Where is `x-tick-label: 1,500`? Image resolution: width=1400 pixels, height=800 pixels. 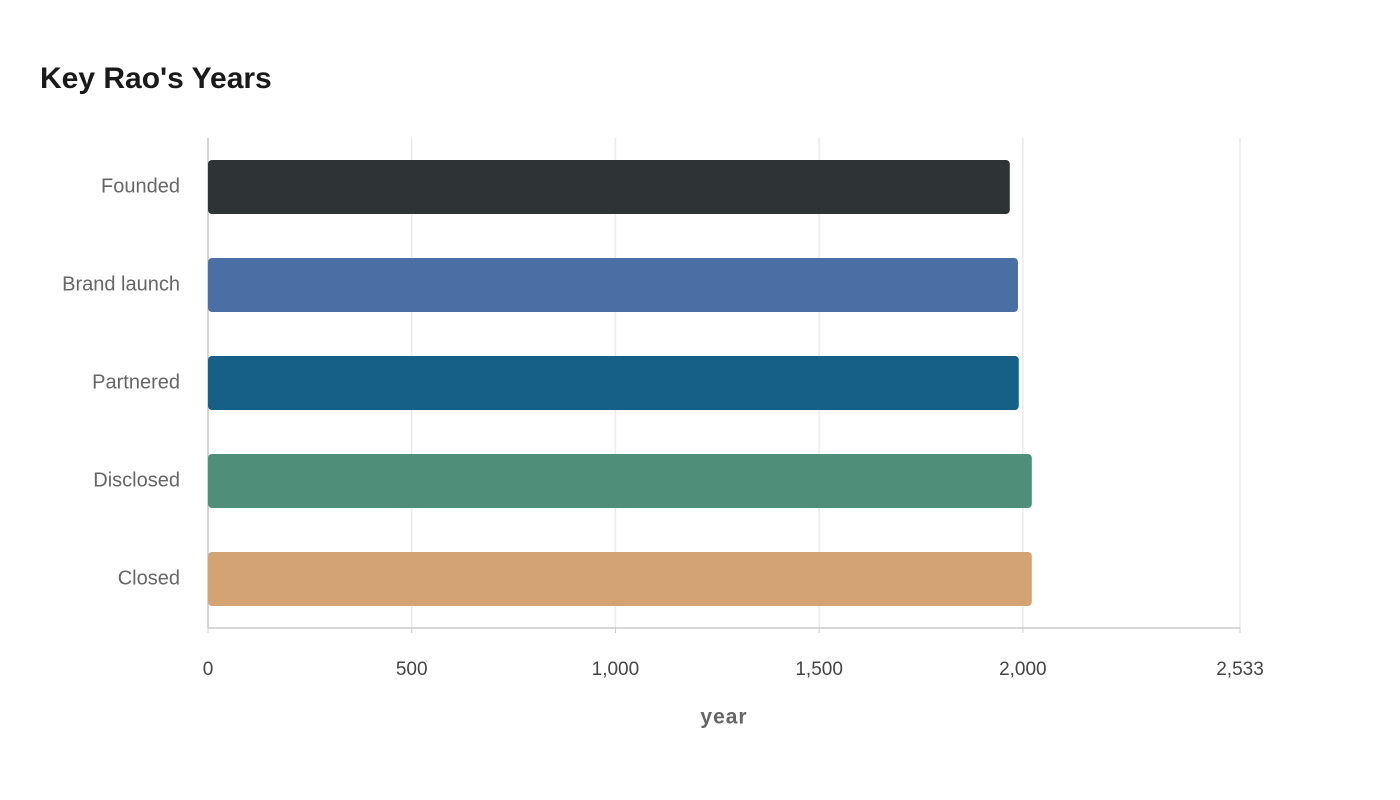
x-tick-label: 1,500 is located at coordinates (819, 669).